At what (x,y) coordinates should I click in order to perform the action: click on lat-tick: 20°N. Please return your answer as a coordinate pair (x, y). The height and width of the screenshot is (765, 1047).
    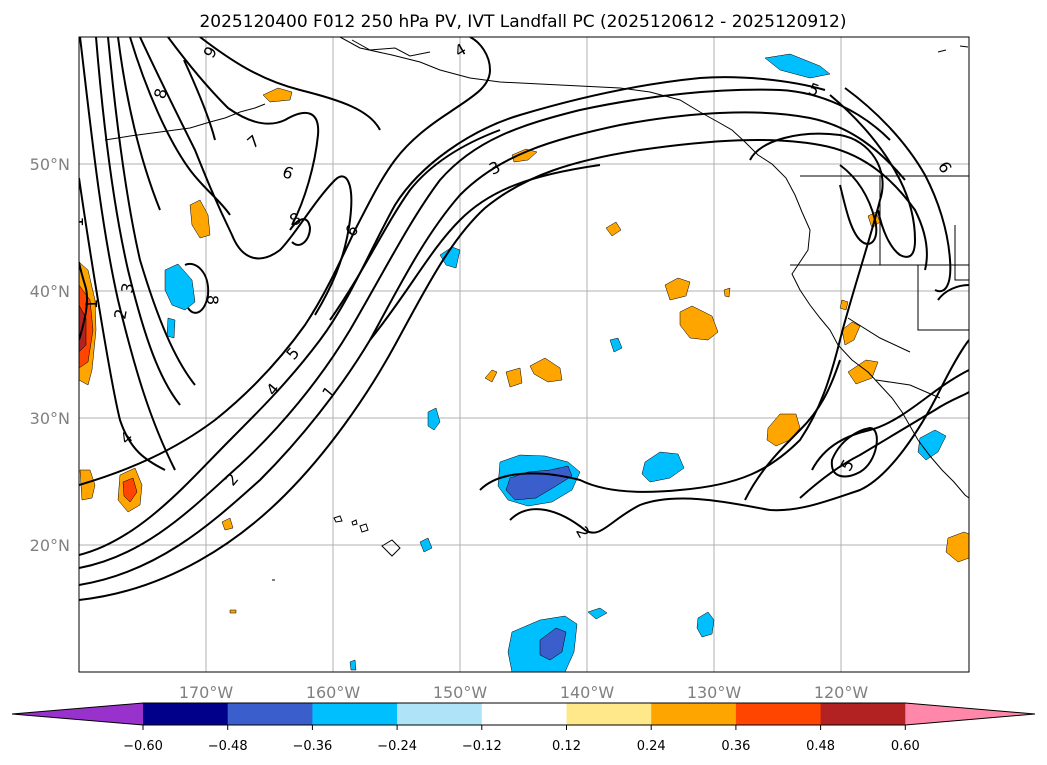
    Looking at the image, I should click on (50, 545).